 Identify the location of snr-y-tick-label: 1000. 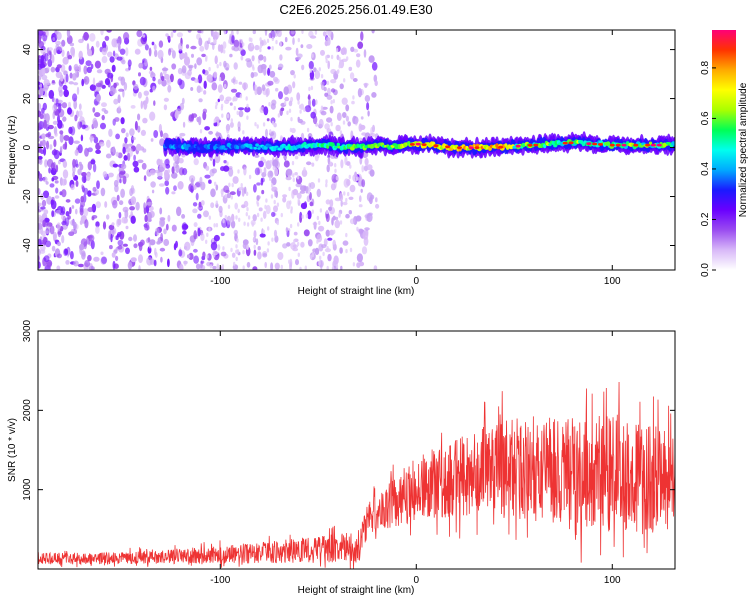
(27, 489).